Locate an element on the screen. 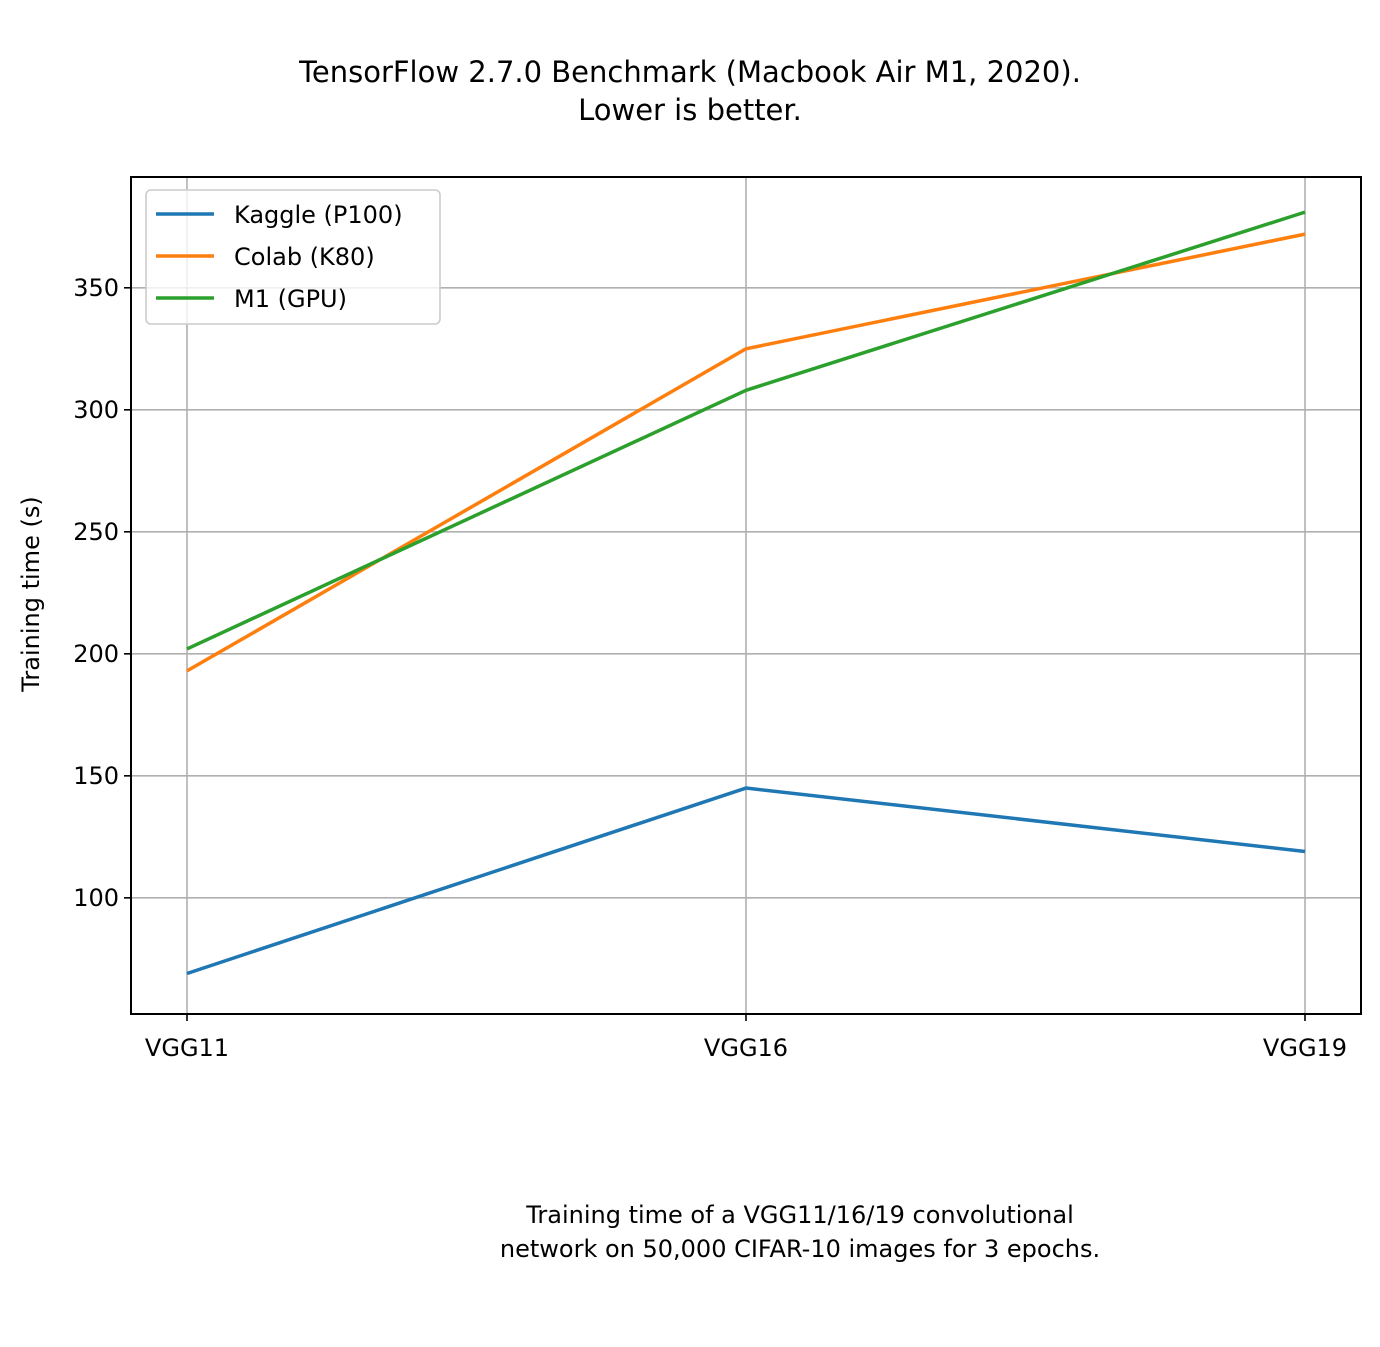  y-tick-label: 300 is located at coordinates (96, 410).